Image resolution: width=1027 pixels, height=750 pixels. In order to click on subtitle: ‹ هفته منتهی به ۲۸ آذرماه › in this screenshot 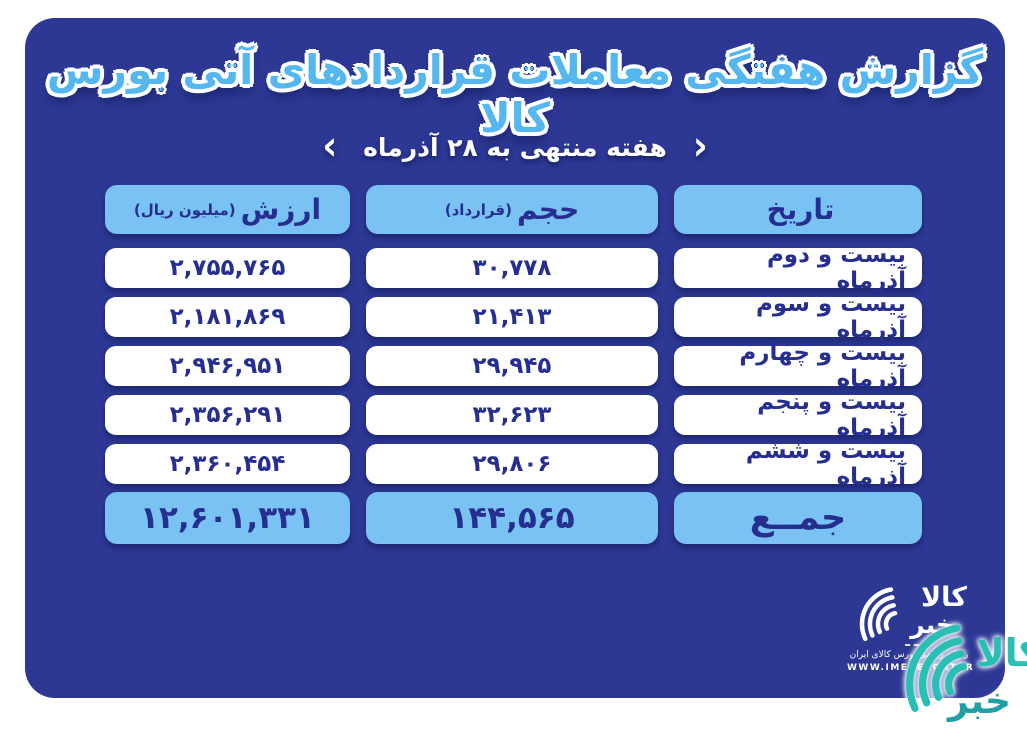, I will do `click(515, 147)`.